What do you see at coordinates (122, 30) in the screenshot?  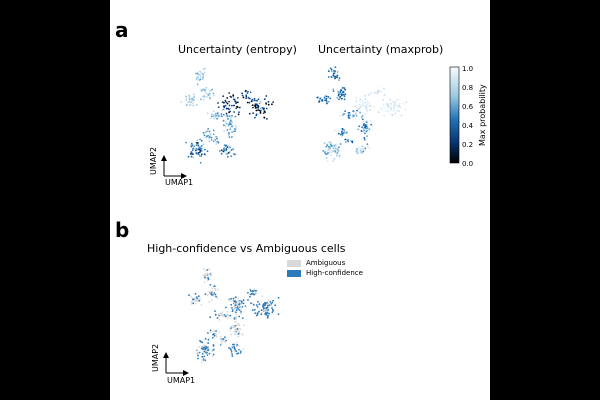 I see `panel-a-letter: a` at bounding box center [122, 30].